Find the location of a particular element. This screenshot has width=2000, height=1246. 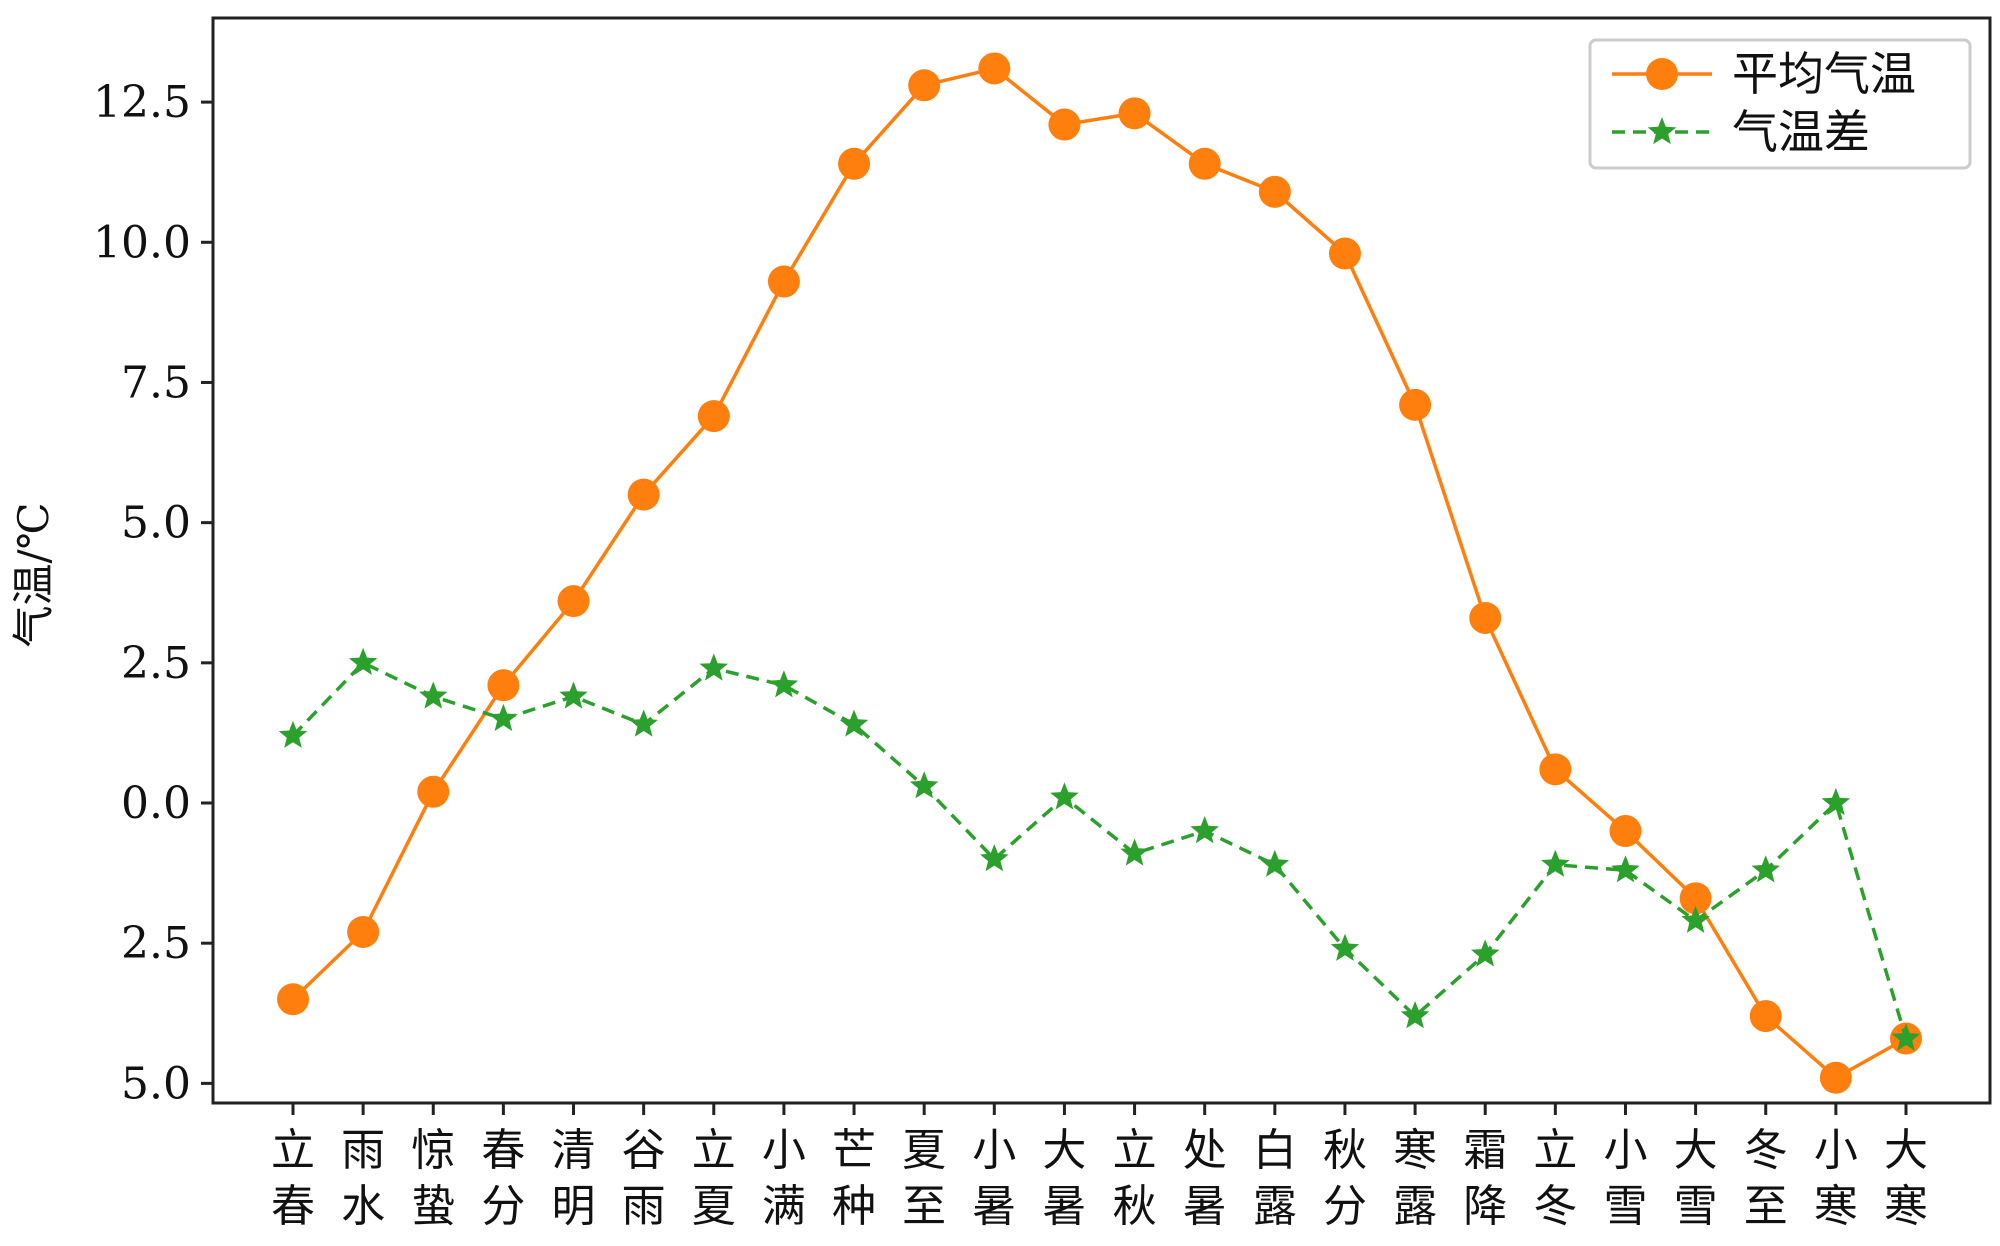

y-axis-label: 气温/℃ is located at coordinates (33, 574).